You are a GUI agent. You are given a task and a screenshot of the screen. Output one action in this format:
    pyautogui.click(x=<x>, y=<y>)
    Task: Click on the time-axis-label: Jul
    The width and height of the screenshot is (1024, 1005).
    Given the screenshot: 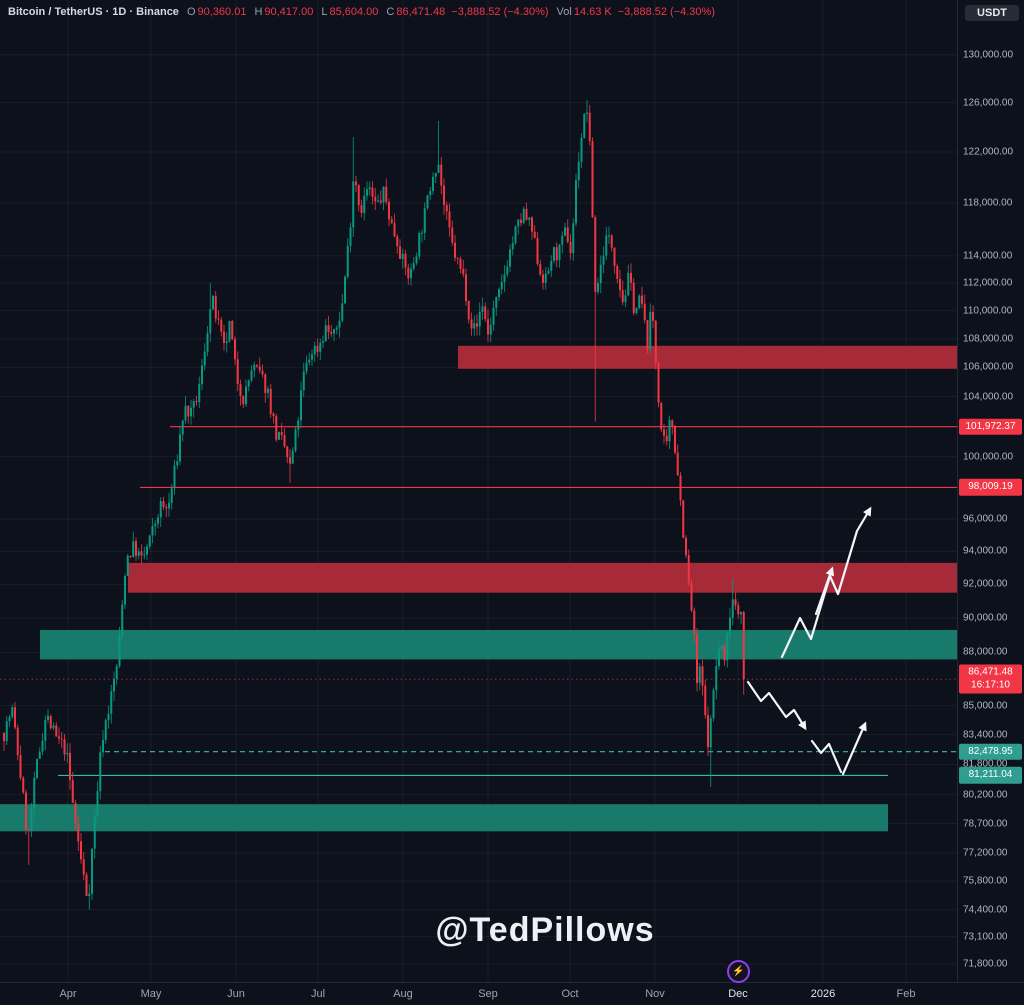 What is the action you would take?
    pyautogui.click(x=318, y=994)
    